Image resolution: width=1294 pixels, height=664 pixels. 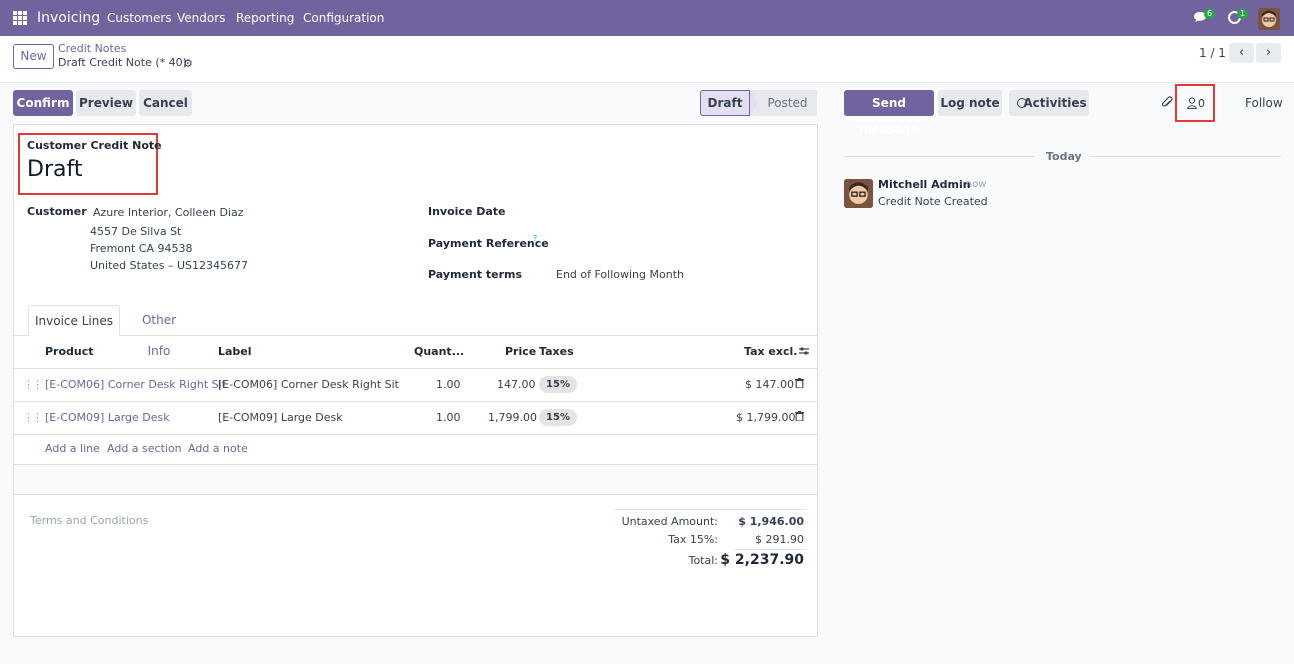 I want to click on message-author-avatar, so click(x=858, y=193).